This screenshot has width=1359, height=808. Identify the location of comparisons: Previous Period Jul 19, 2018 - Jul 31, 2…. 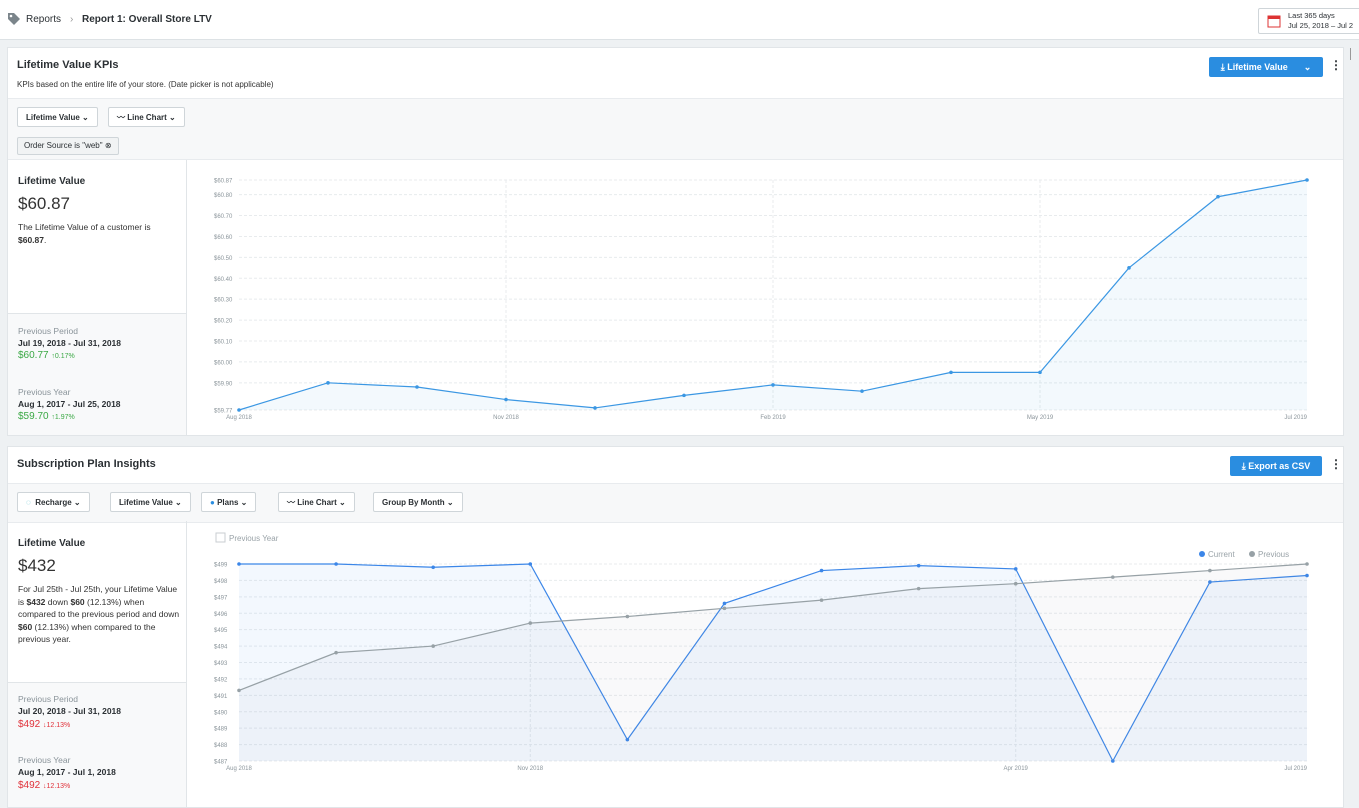
(97, 374).